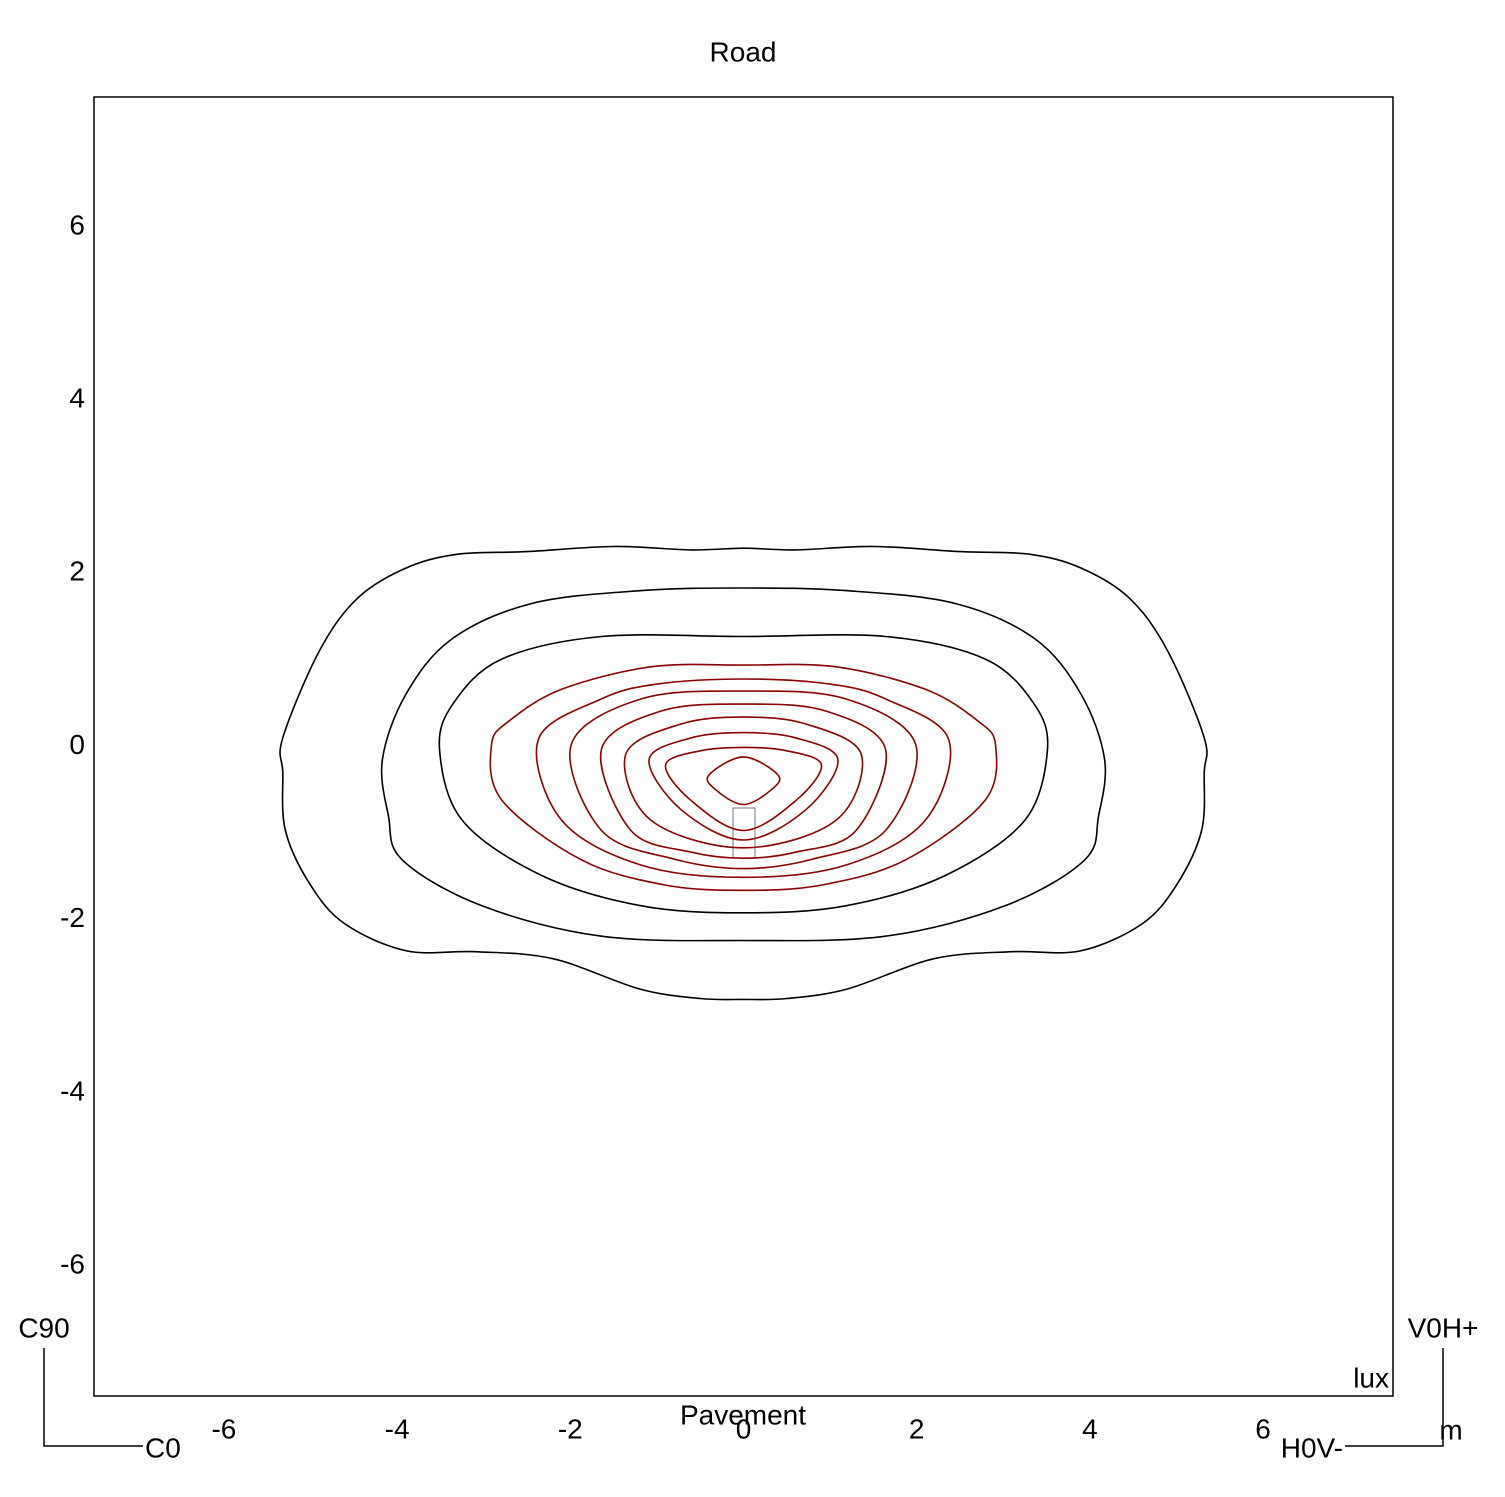 The height and width of the screenshot is (1497, 1505). I want to click on x-tick-label: 6, so click(1263, 1428).